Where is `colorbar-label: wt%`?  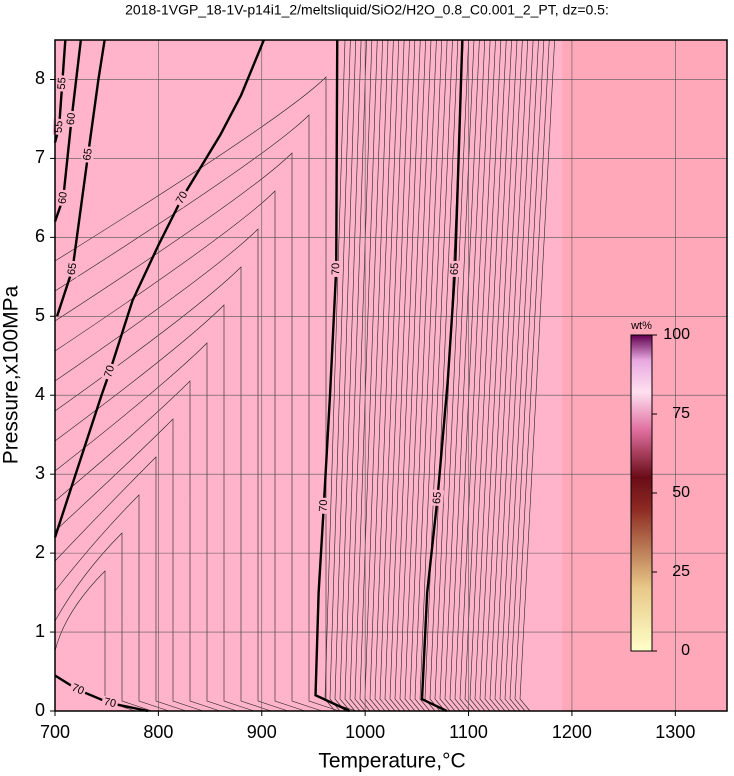 colorbar-label: wt% is located at coordinates (641, 326).